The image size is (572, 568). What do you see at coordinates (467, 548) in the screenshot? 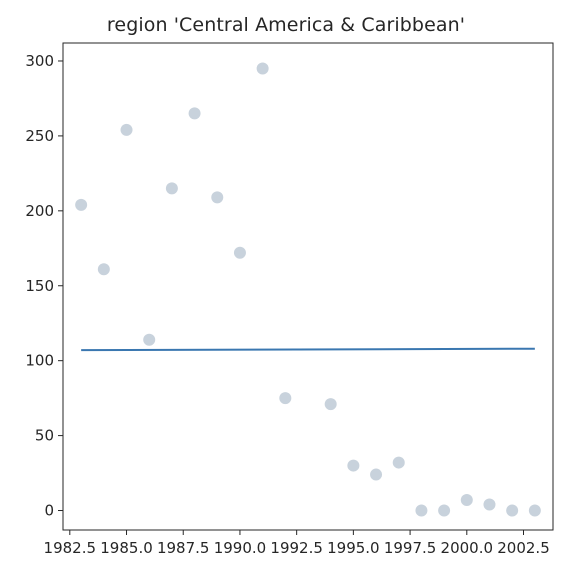
I see `x-tick-label: 2000.0` at bounding box center [467, 548].